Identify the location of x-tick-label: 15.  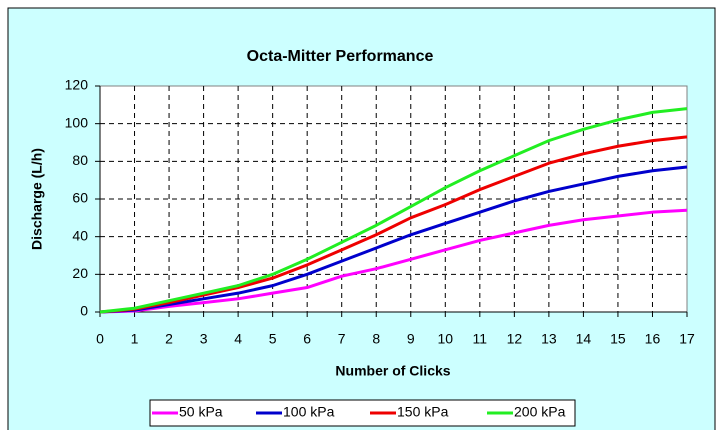
(618, 339).